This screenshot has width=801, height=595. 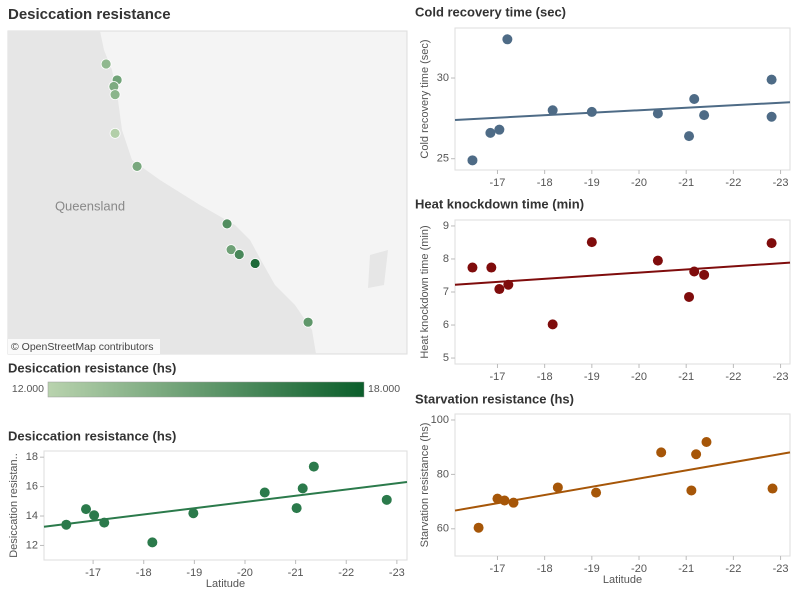 What do you see at coordinates (446, 226) in the screenshot?
I see `y-tick-label: 9` at bounding box center [446, 226].